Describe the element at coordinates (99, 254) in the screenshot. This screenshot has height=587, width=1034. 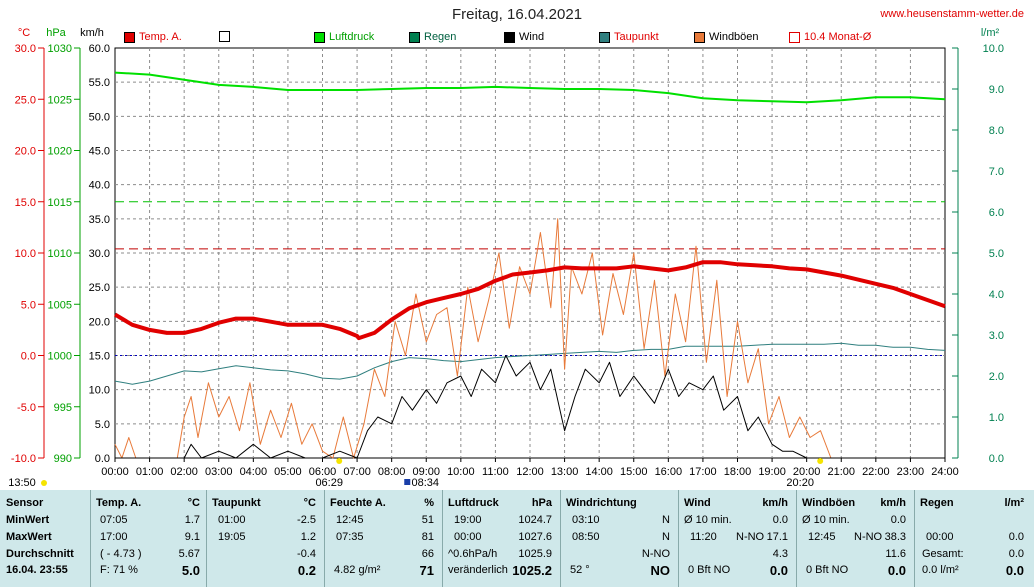
I see `wind-tick-label: 30.0` at that location.